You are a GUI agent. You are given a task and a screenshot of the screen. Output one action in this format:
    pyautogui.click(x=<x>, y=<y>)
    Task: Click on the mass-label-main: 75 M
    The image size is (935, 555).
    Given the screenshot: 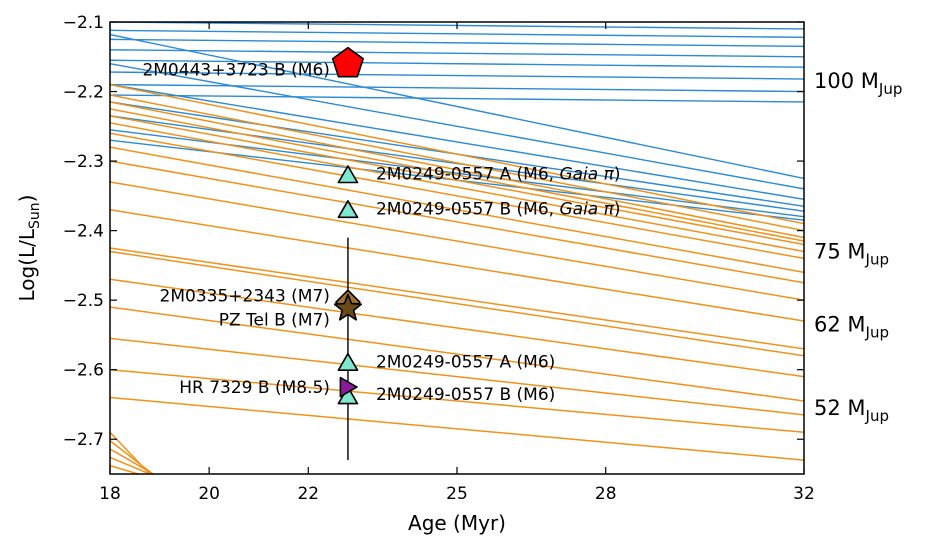 What is the action you would take?
    pyautogui.click(x=840, y=251)
    